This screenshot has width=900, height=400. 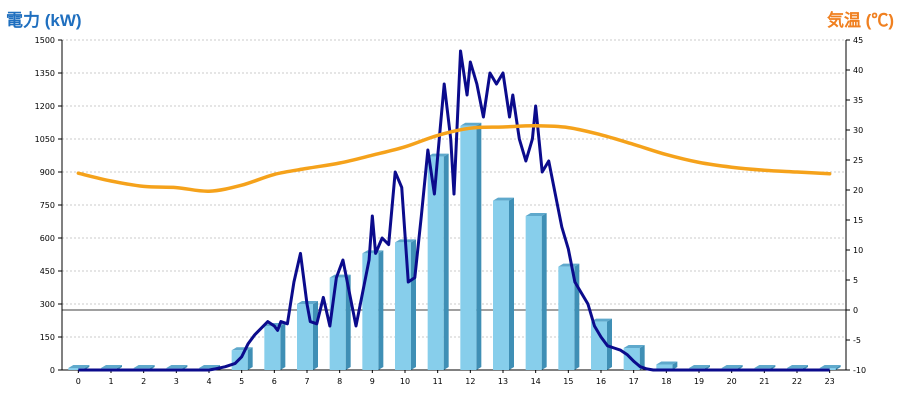 What do you see at coordinates (858, 100) in the screenshot?
I see `right-tick-label: 35` at bounding box center [858, 100].